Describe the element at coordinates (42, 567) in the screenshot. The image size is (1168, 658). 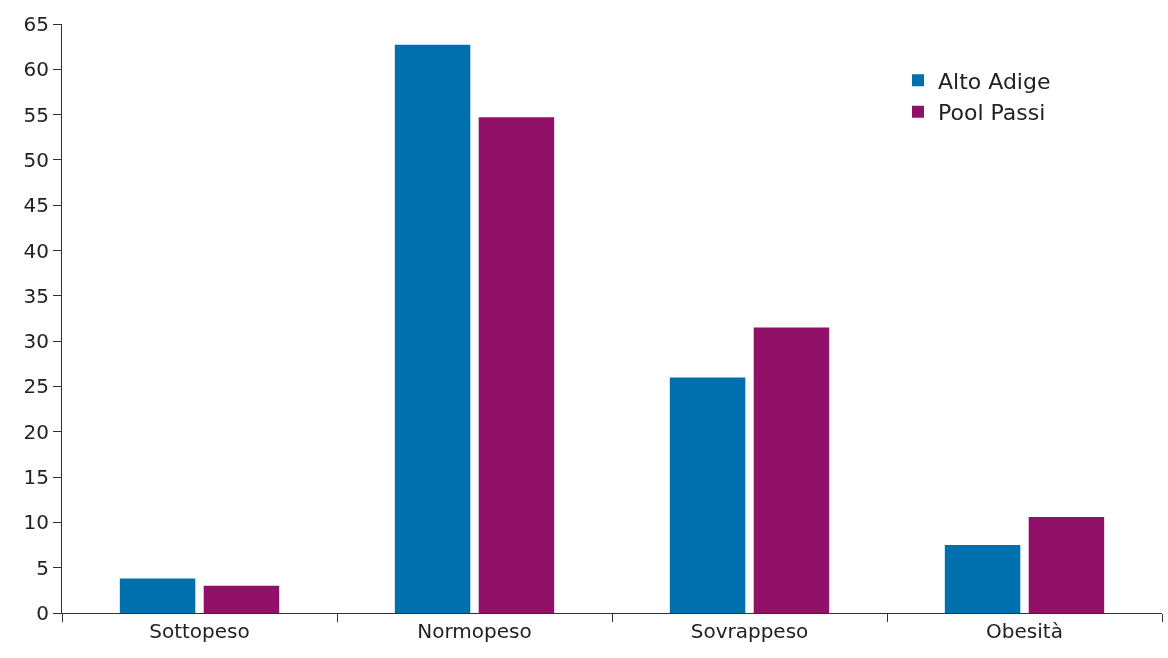
I see `y-tick-label: 5` at that location.